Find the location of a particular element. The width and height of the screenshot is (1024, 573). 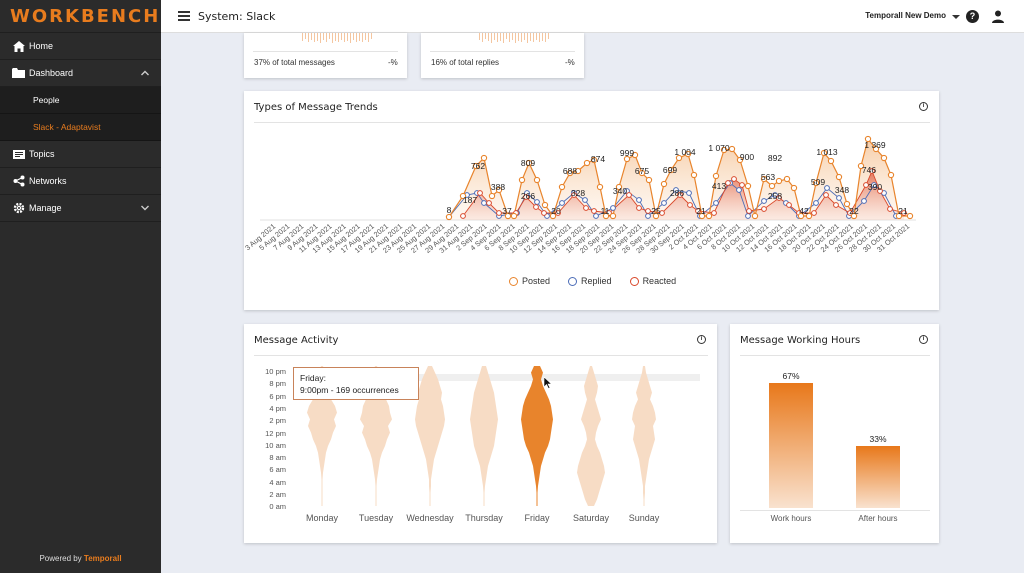

sidebar-item-label: Home is located at coordinates (41, 46).